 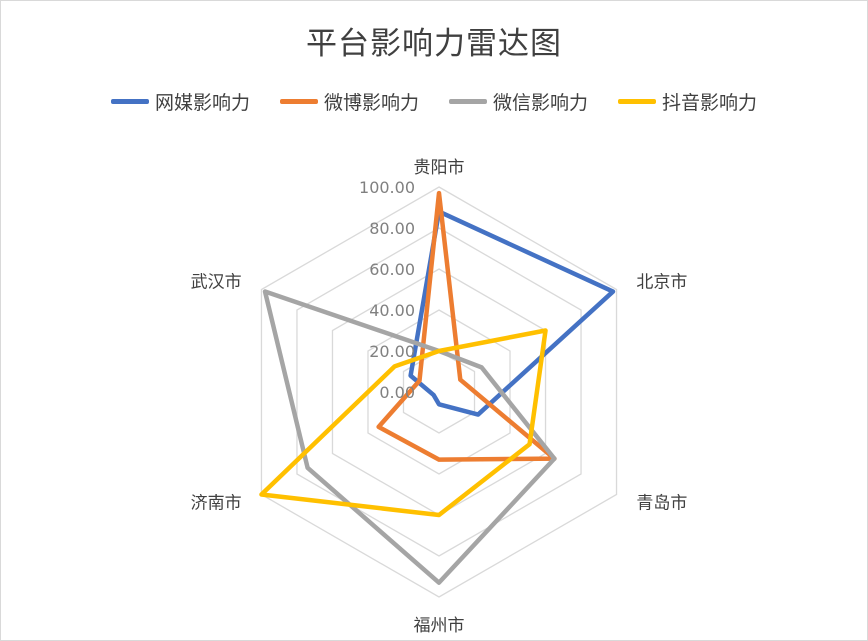 I want to click on legend-label: 网媒影响力, so click(x=202, y=103).